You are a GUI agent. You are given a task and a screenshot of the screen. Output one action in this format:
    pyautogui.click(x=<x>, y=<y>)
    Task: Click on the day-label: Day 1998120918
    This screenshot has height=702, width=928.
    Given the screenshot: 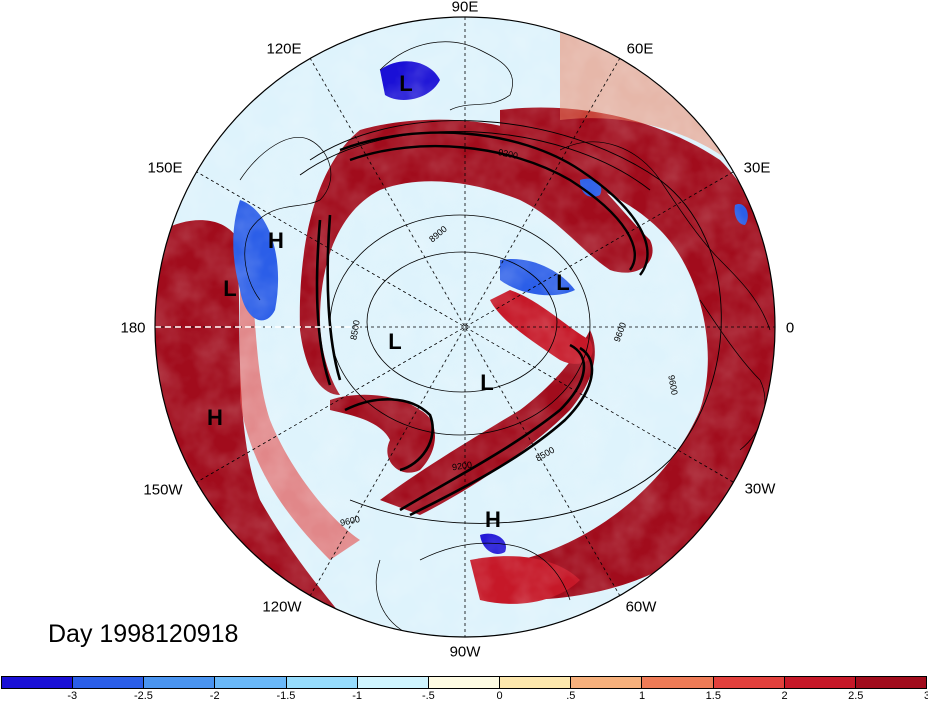 What is the action you would take?
    pyautogui.click(x=143, y=634)
    